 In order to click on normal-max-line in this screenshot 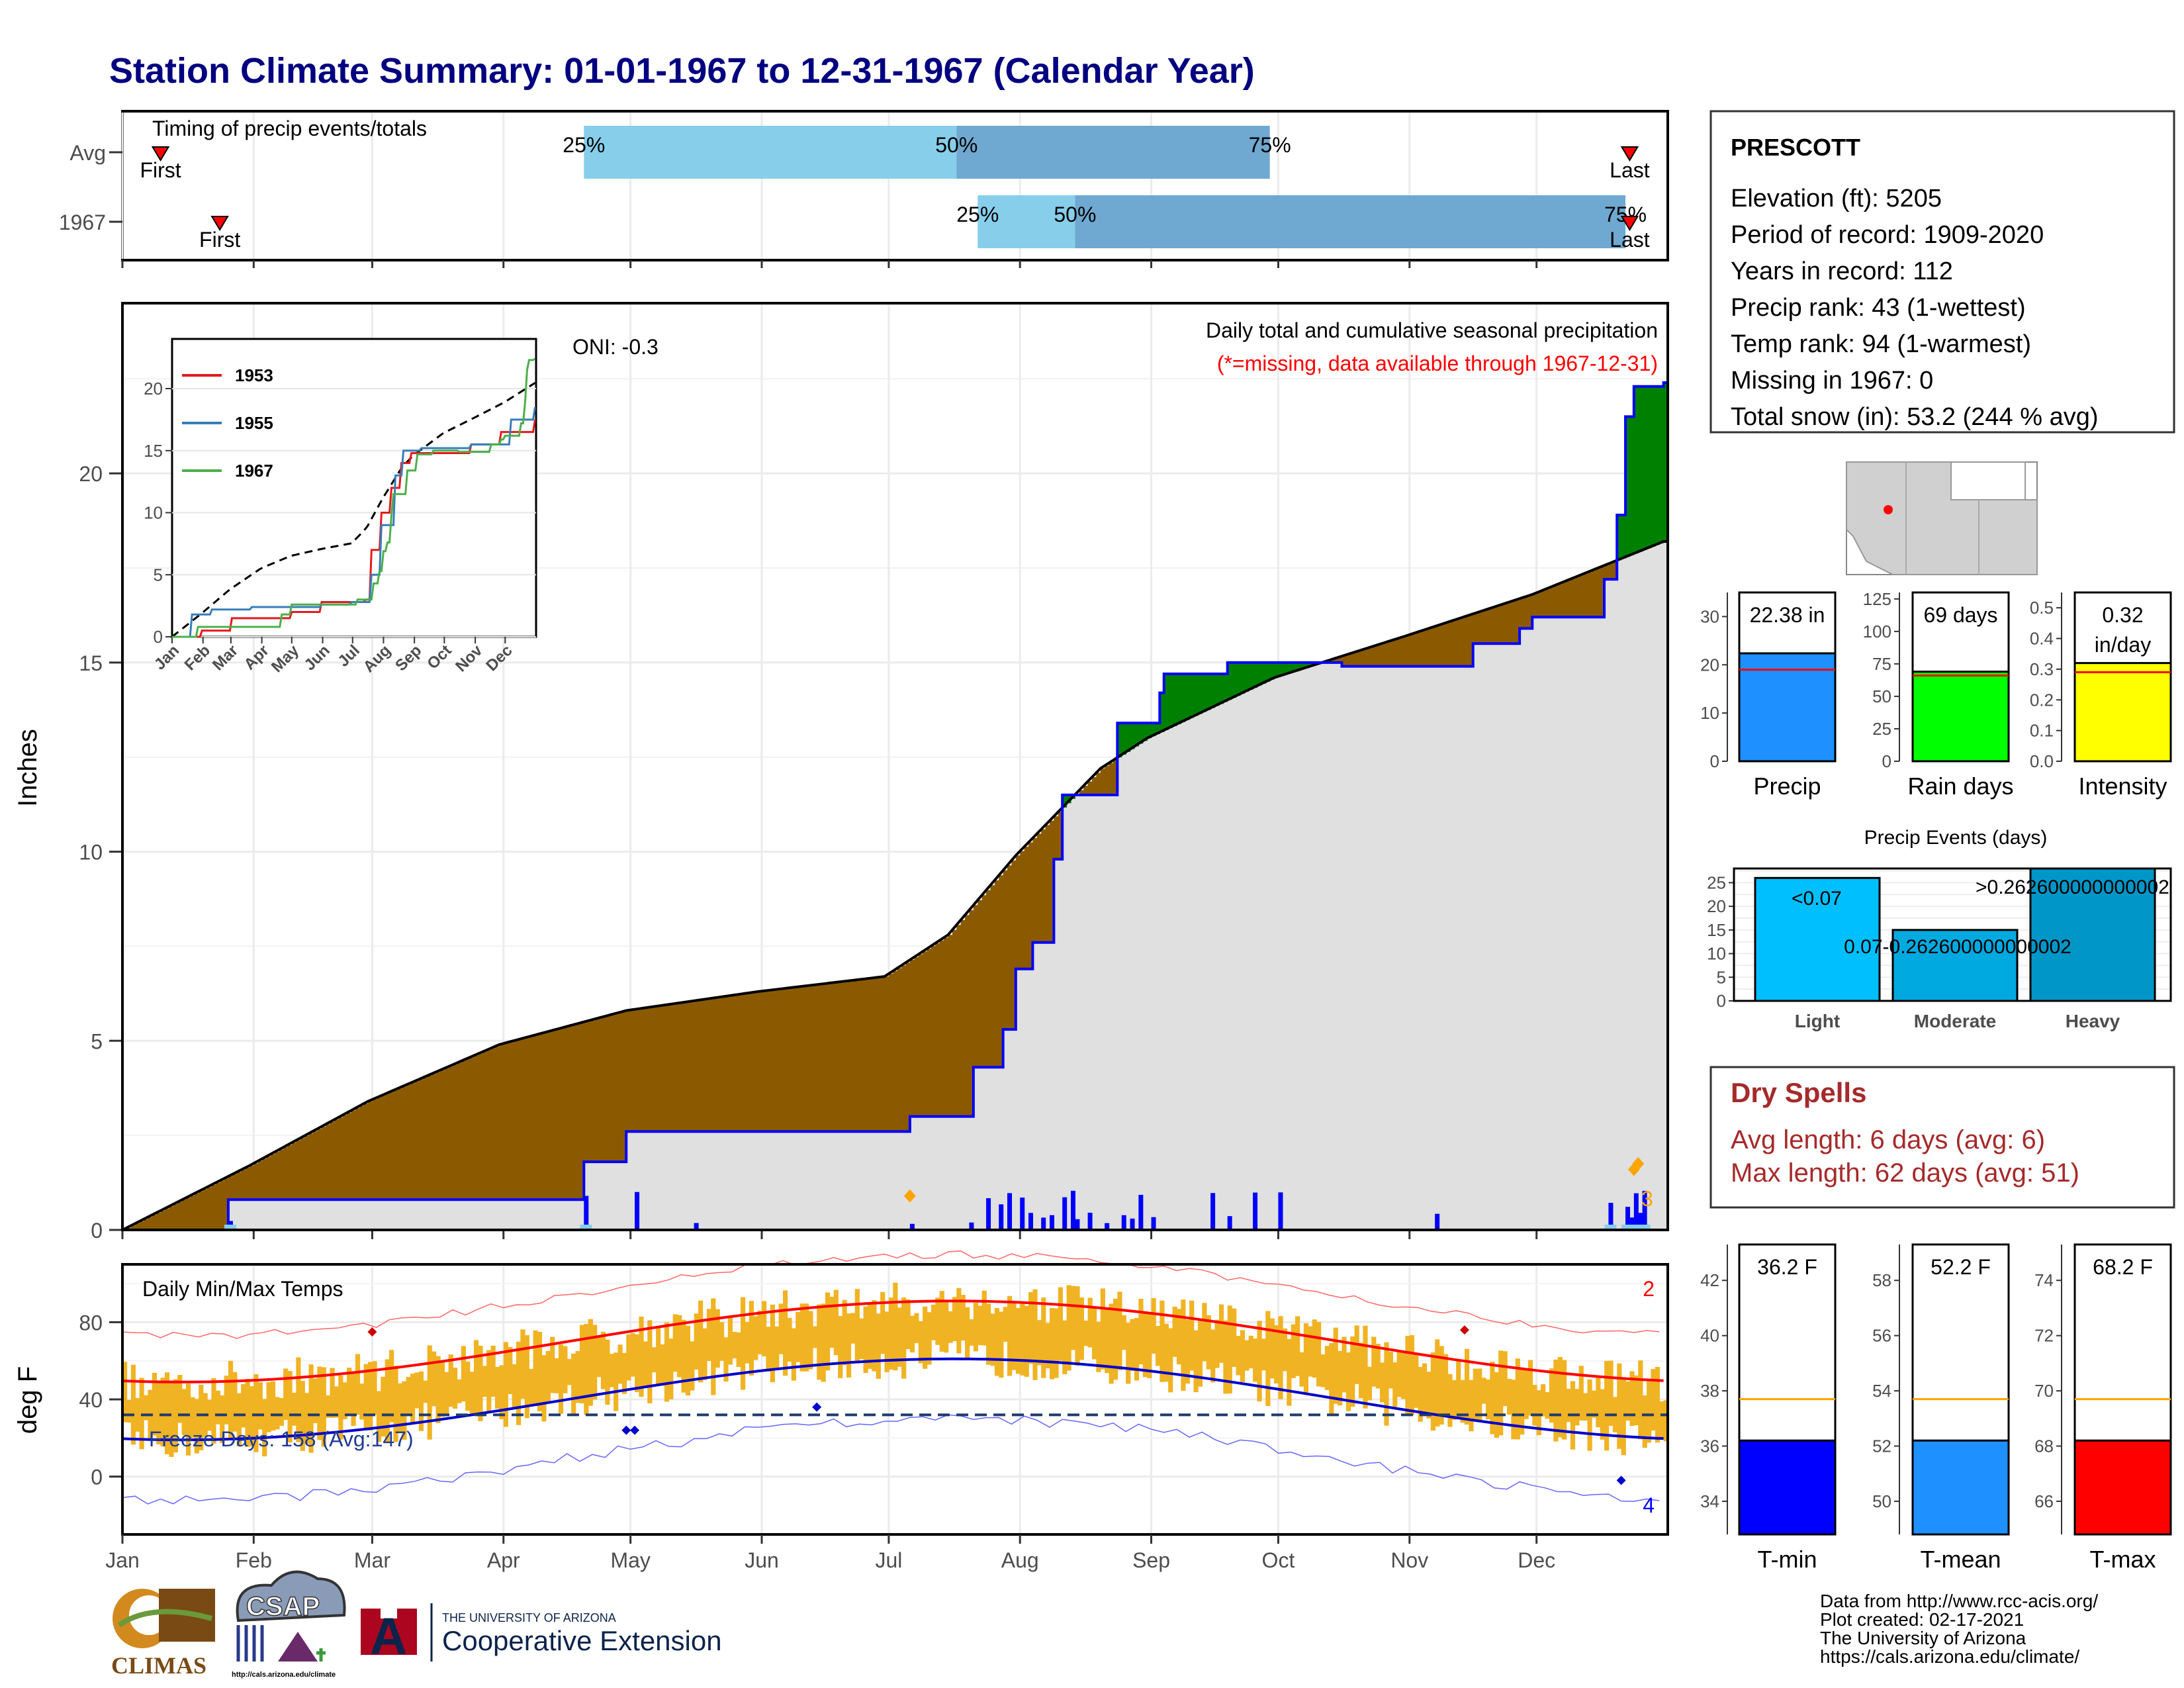, I will do `click(893, 1341)`.